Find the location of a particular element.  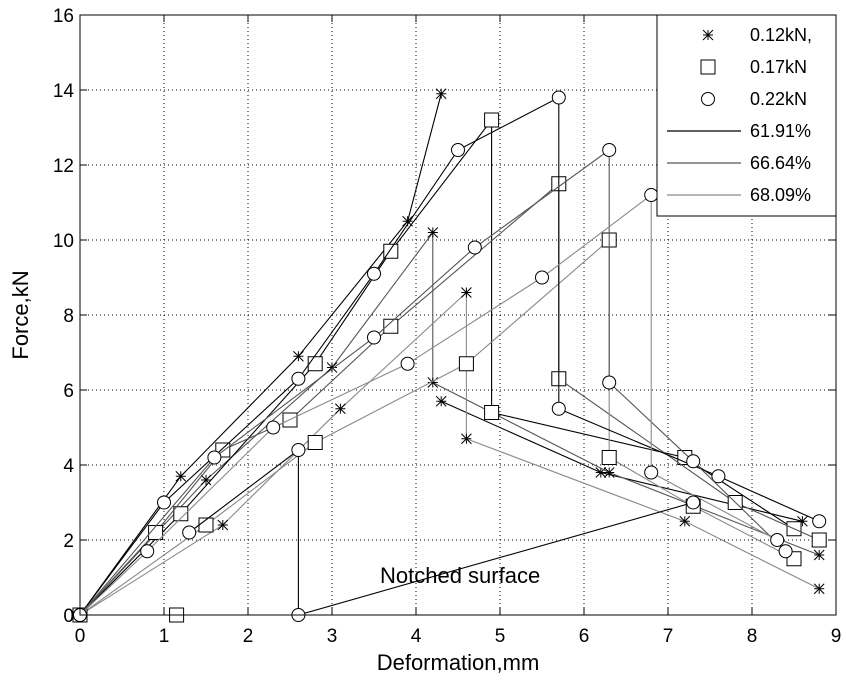

y-tick-label: 8 is located at coordinates (68, 316).